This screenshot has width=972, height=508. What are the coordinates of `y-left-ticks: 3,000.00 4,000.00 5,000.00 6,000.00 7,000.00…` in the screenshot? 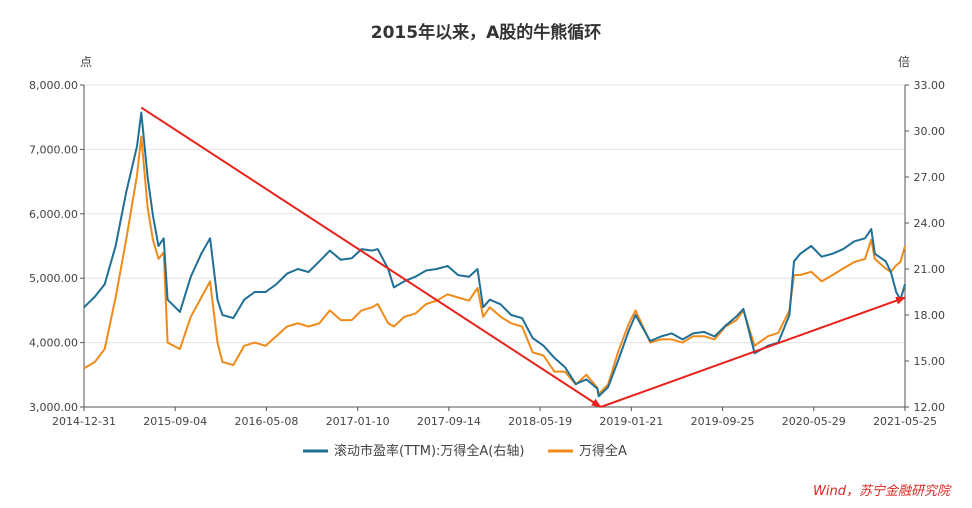 It's located at (56, 246).